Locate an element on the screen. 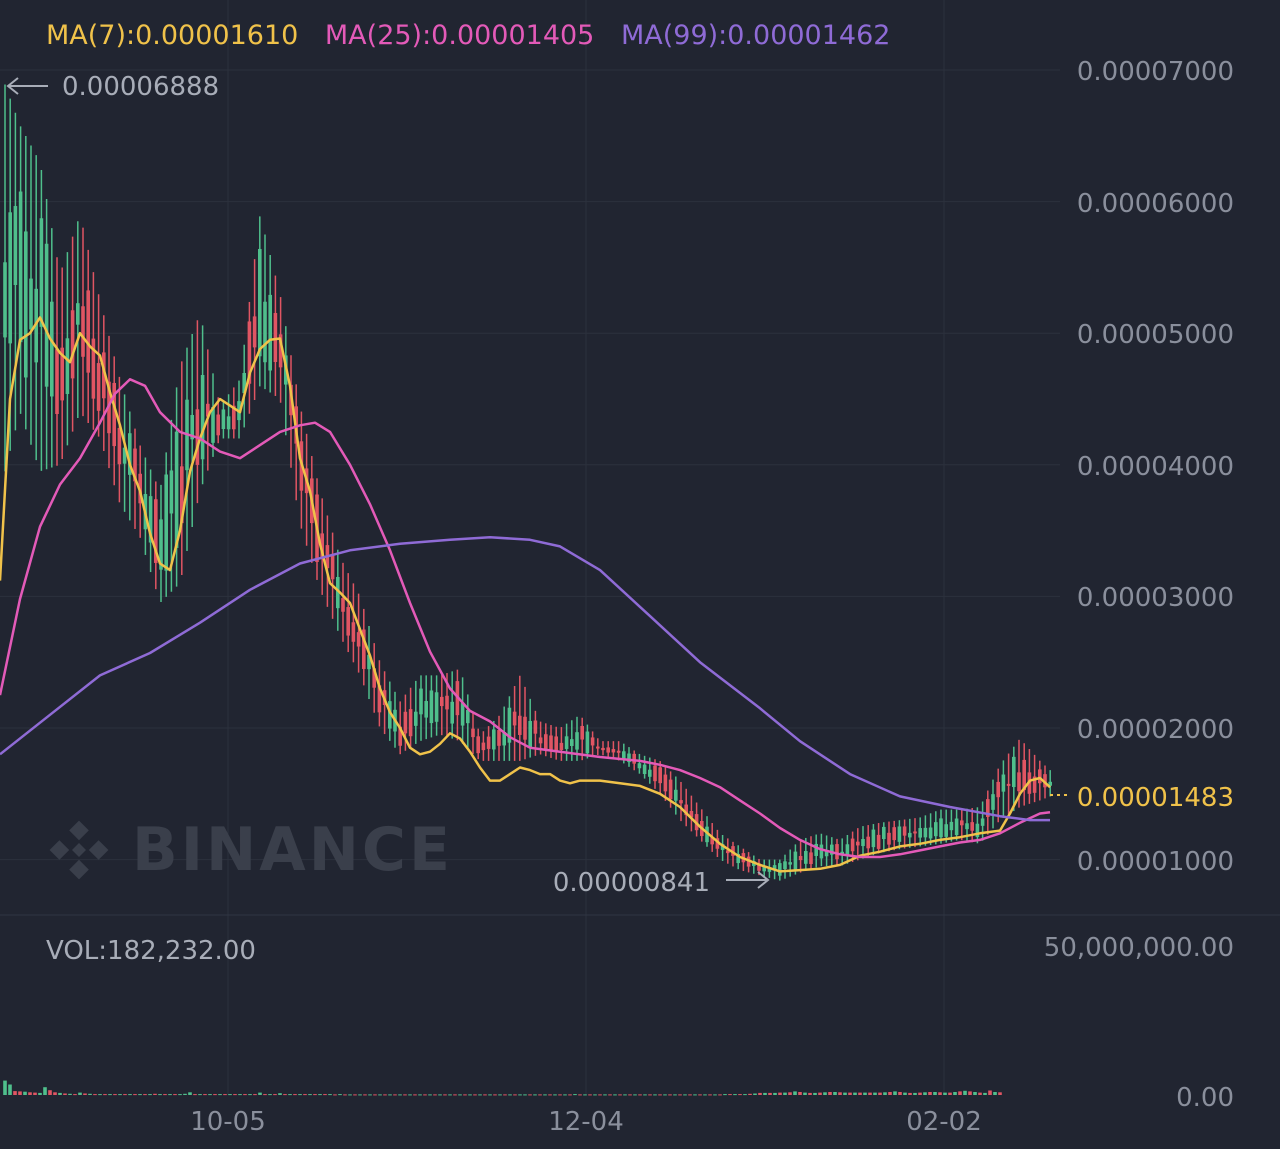  volume-label: VOL:182,232.00 is located at coordinates (151, 951).